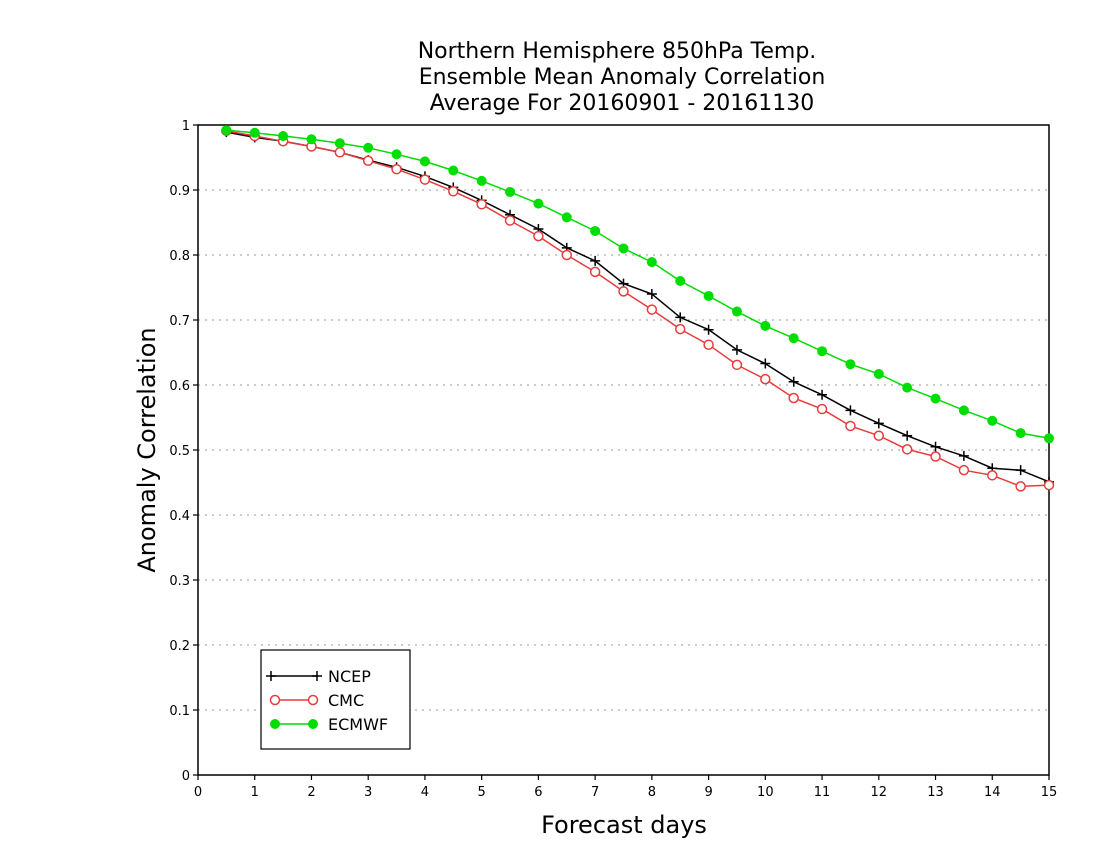 The width and height of the screenshot is (1100, 850). What do you see at coordinates (179, 646) in the screenshot?
I see `y-tick-label: 0.2` at bounding box center [179, 646].